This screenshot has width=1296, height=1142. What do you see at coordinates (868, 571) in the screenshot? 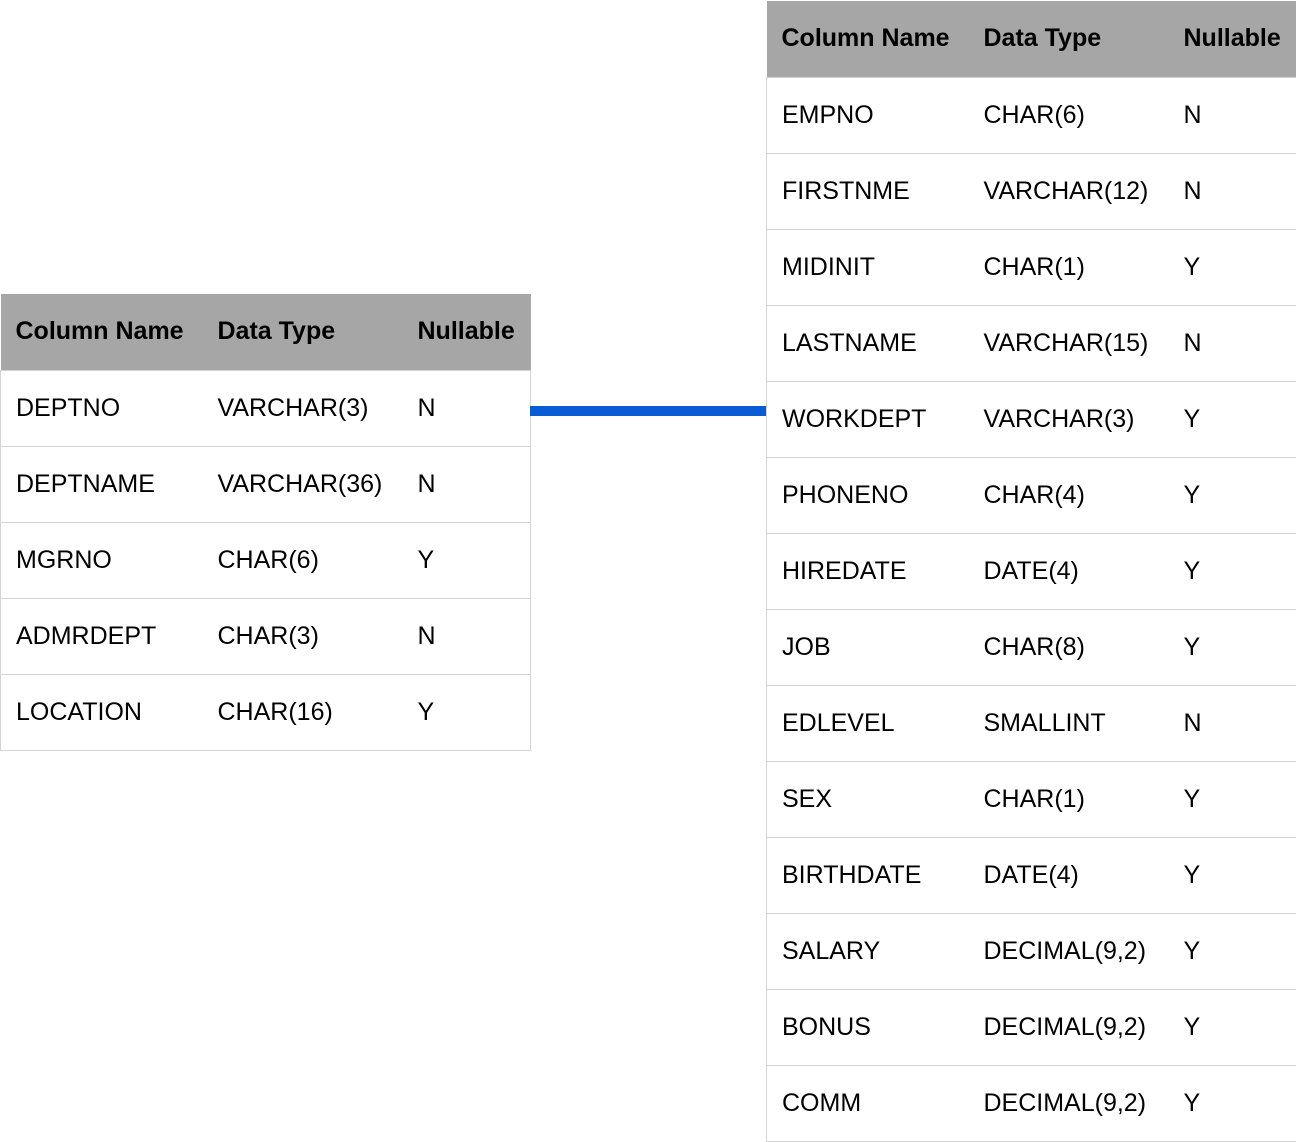
I see `column-name-cell: HIREDATE` at bounding box center [868, 571].